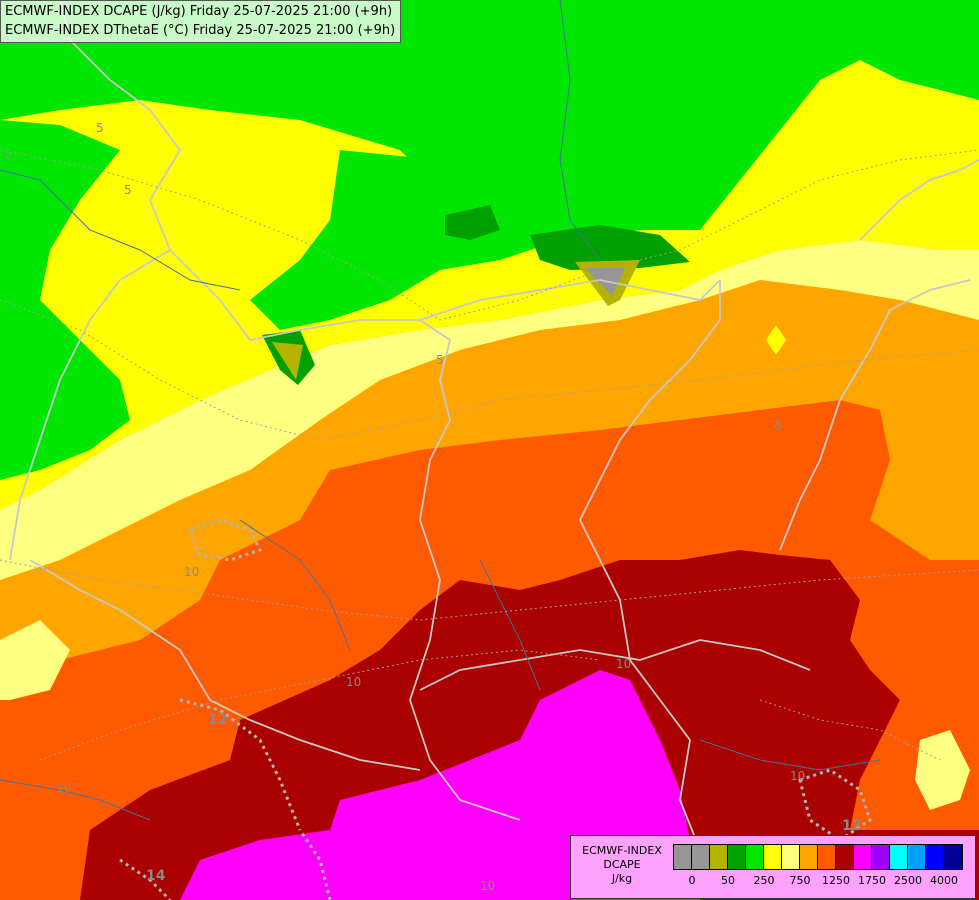  Describe the element at coordinates (156, 876) in the screenshot. I see `contour-label: 14` at that location.